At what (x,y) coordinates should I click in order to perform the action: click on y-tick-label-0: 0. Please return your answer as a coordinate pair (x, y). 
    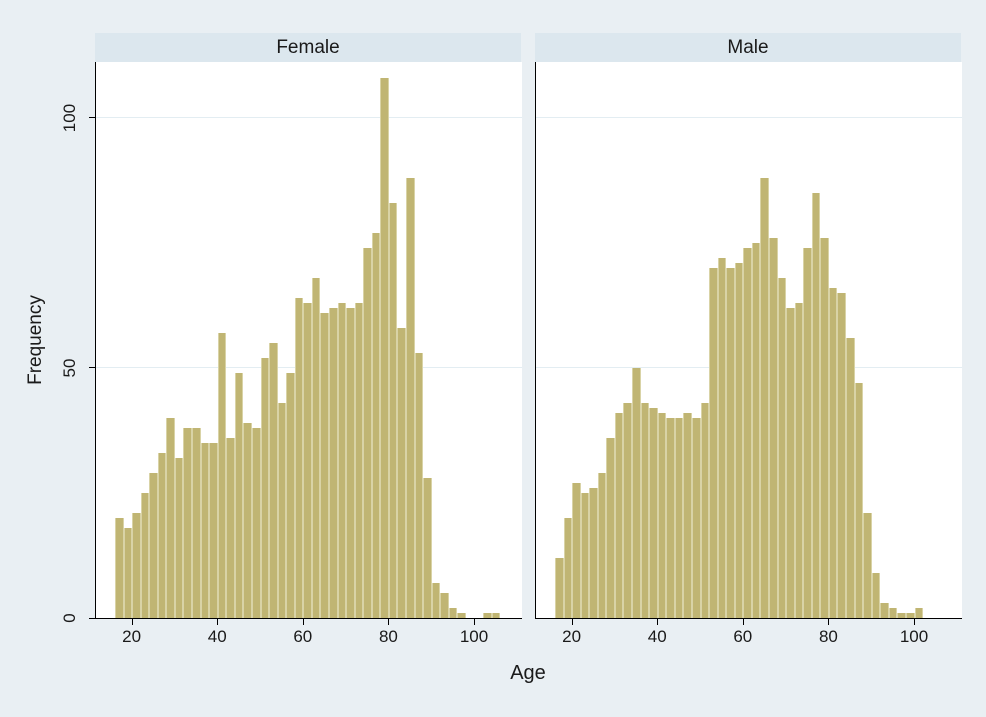
    Looking at the image, I should click on (69, 618).